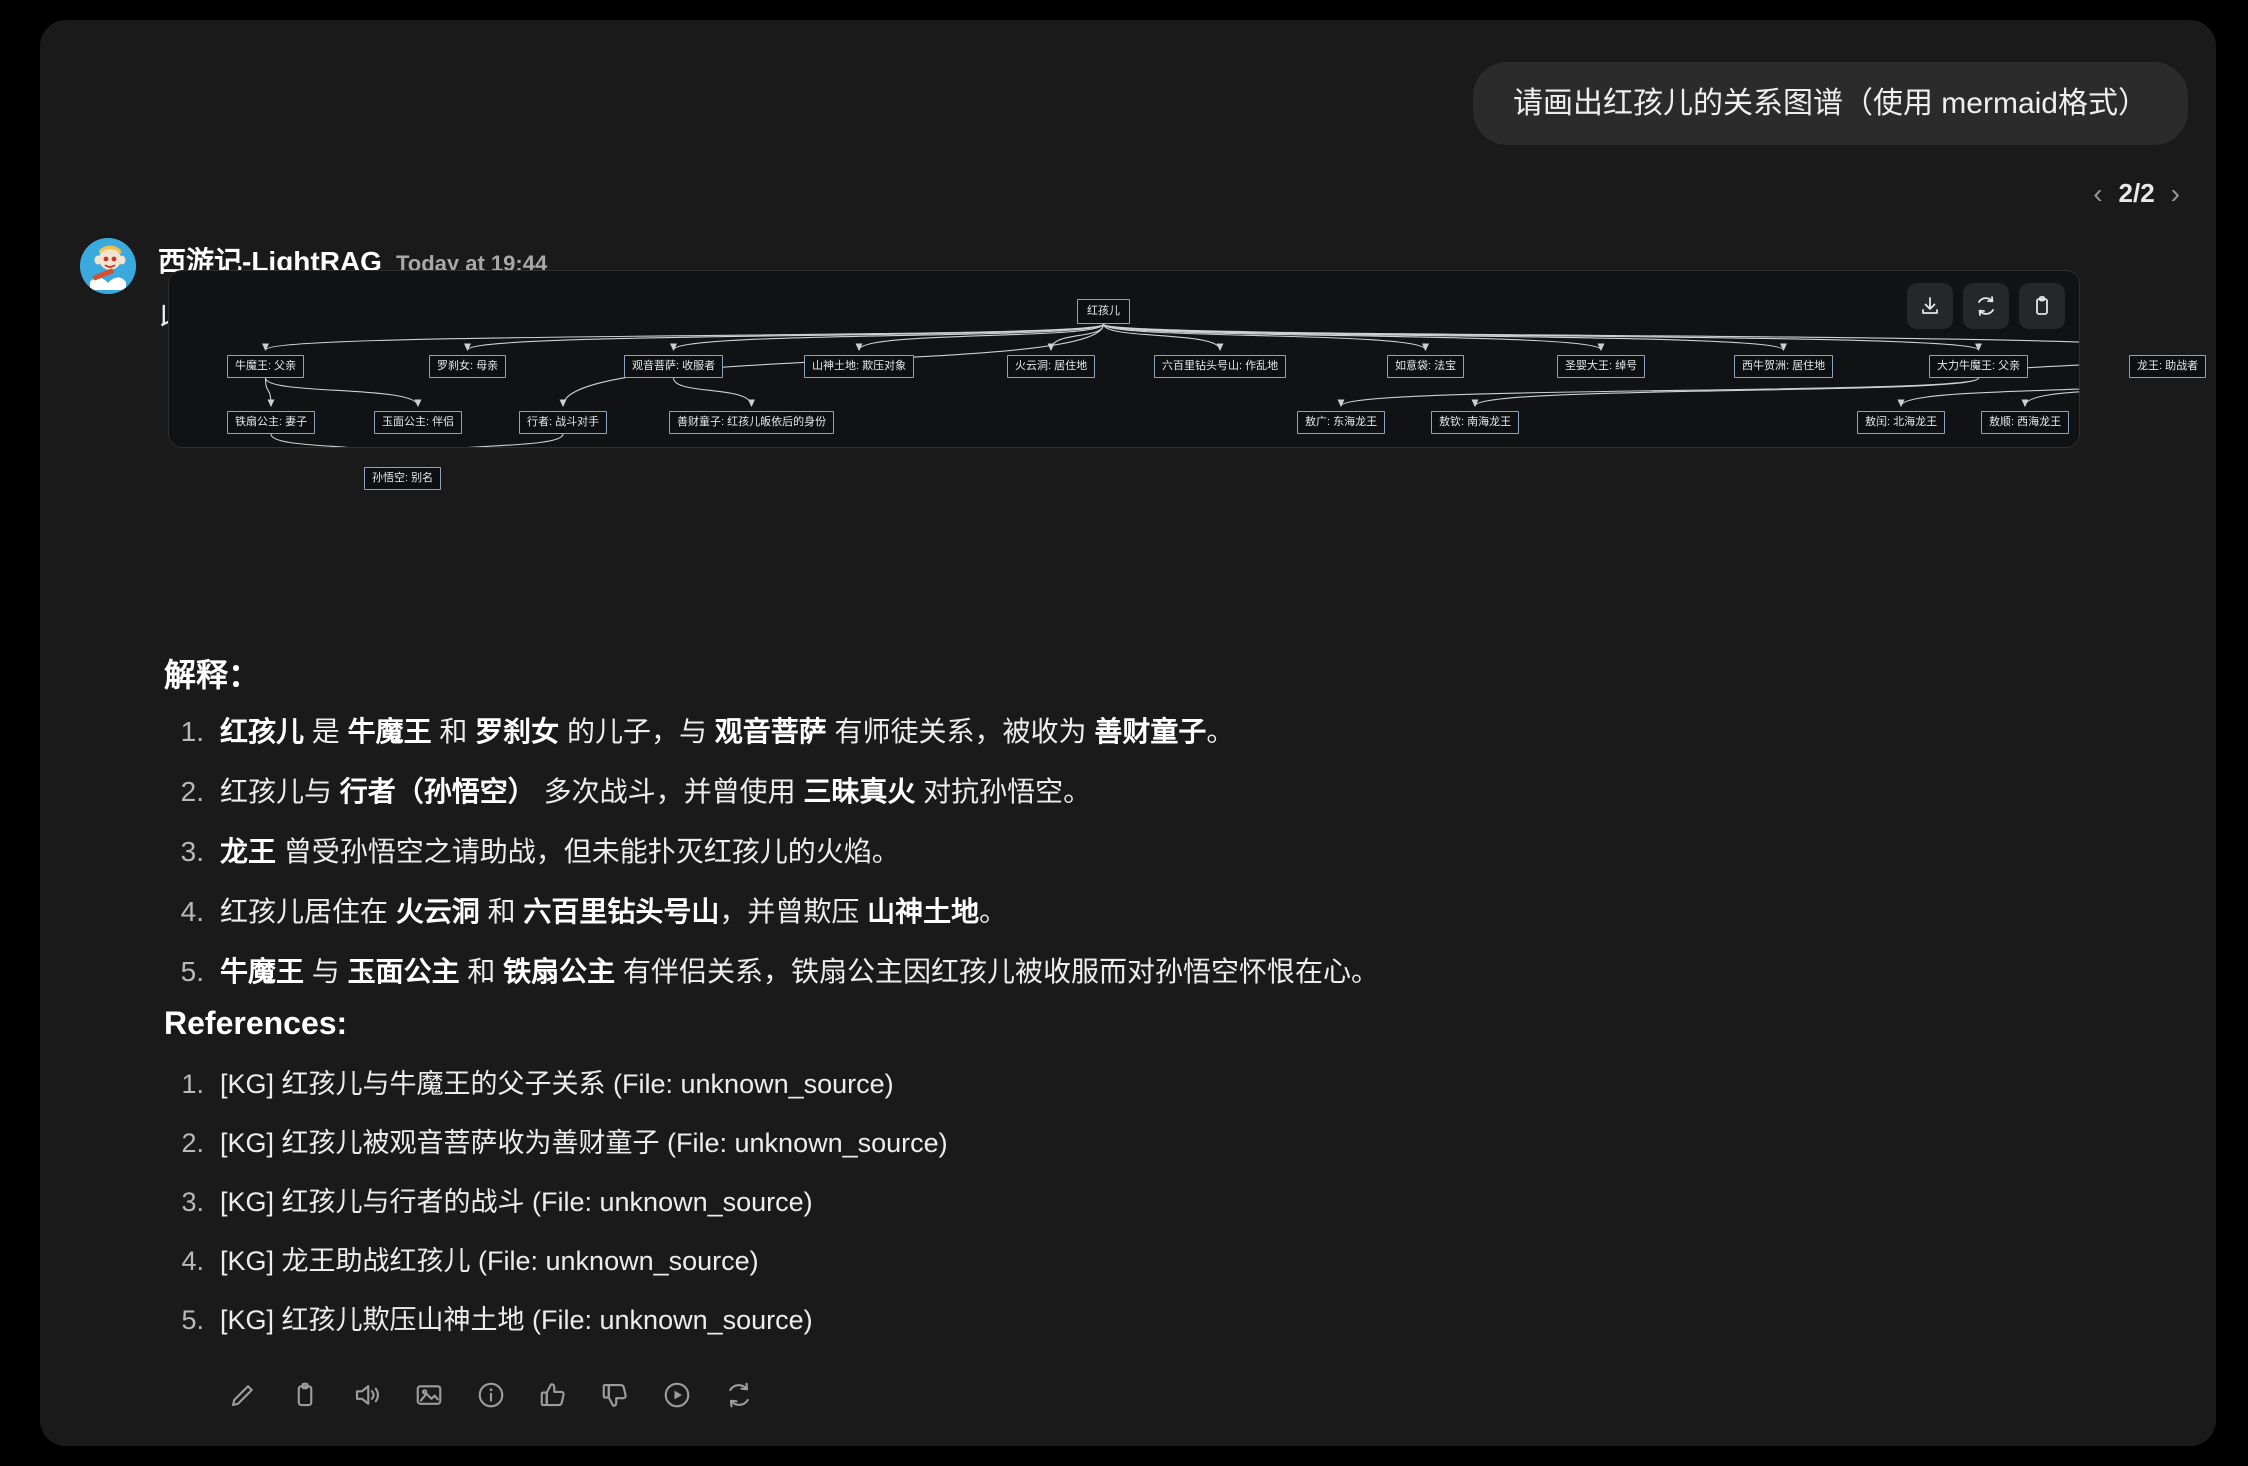  What do you see at coordinates (2098, 193) in the screenshot?
I see `prev-message-button: ‹` at bounding box center [2098, 193].